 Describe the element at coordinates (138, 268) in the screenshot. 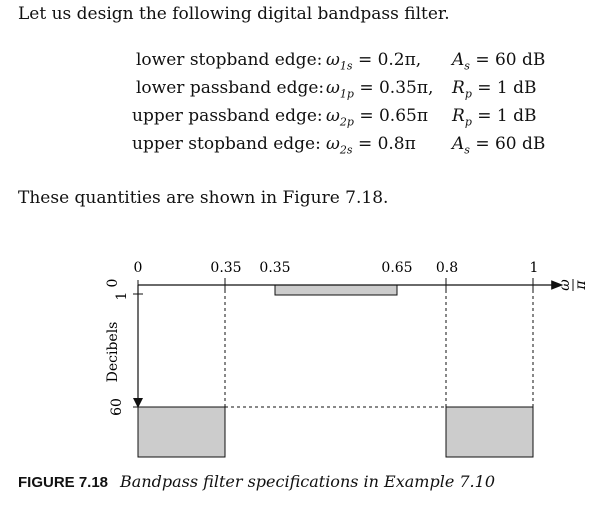

I see `tick-label: 0` at that location.